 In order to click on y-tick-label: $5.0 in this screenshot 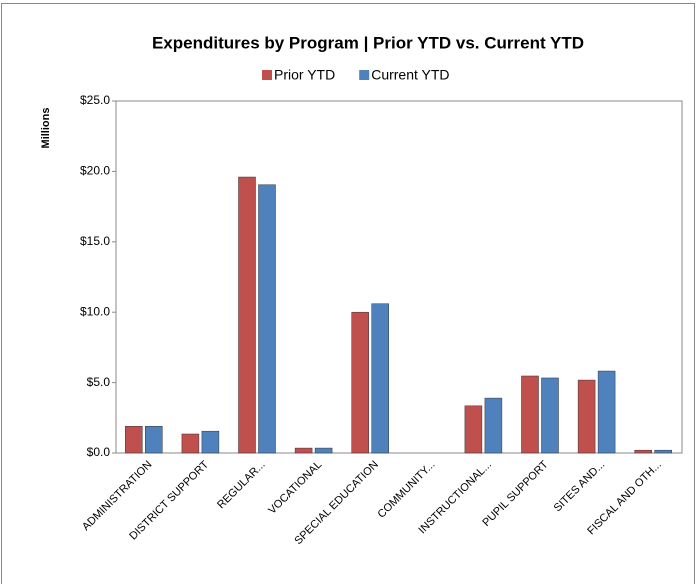, I will do `click(99, 382)`.